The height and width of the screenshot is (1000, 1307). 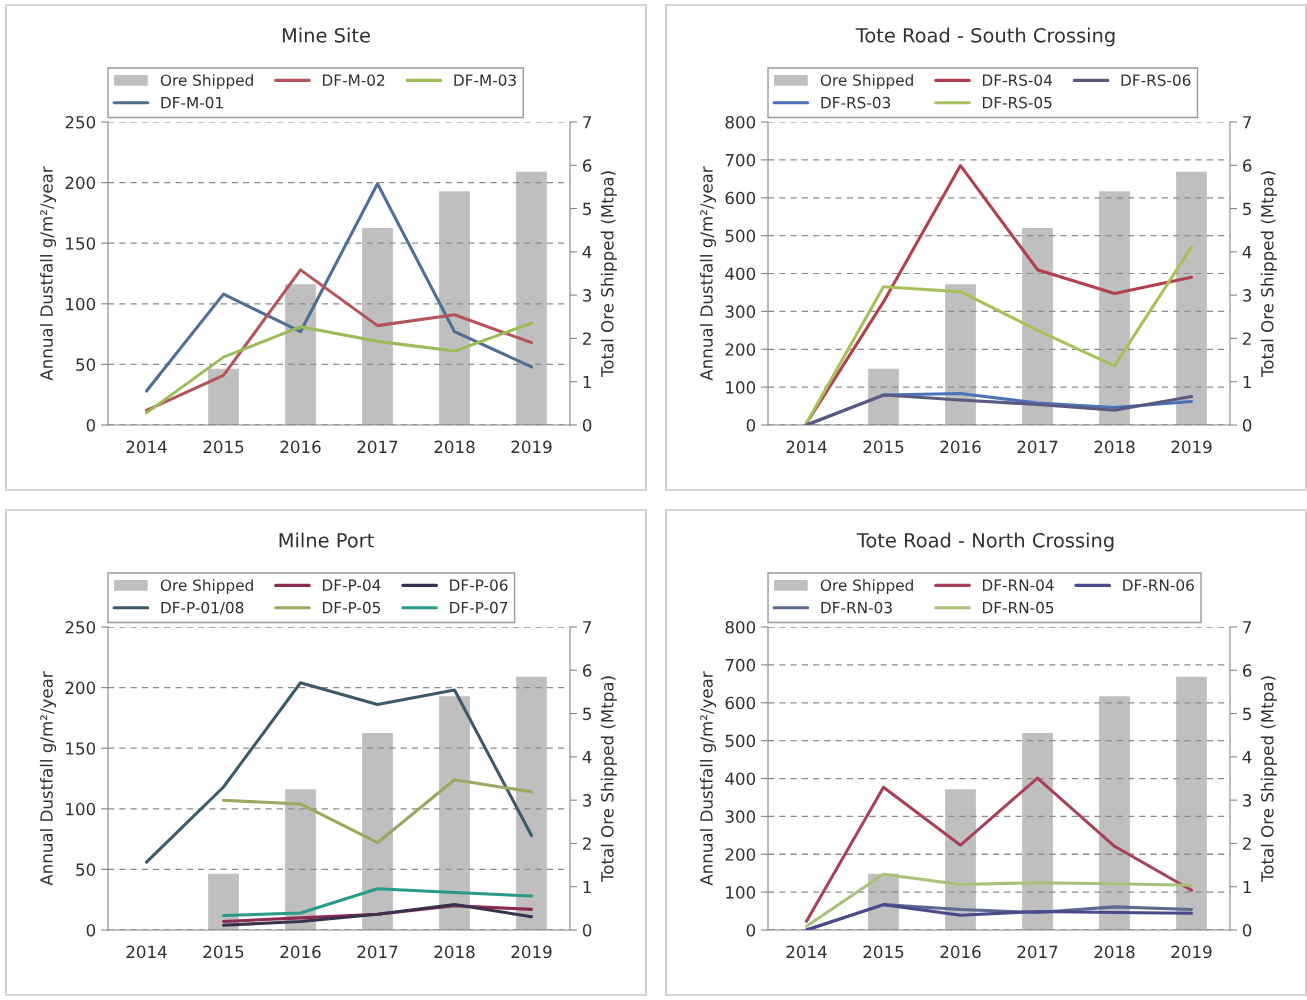 I want to click on chart-title: Mine Site, so click(x=326, y=35).